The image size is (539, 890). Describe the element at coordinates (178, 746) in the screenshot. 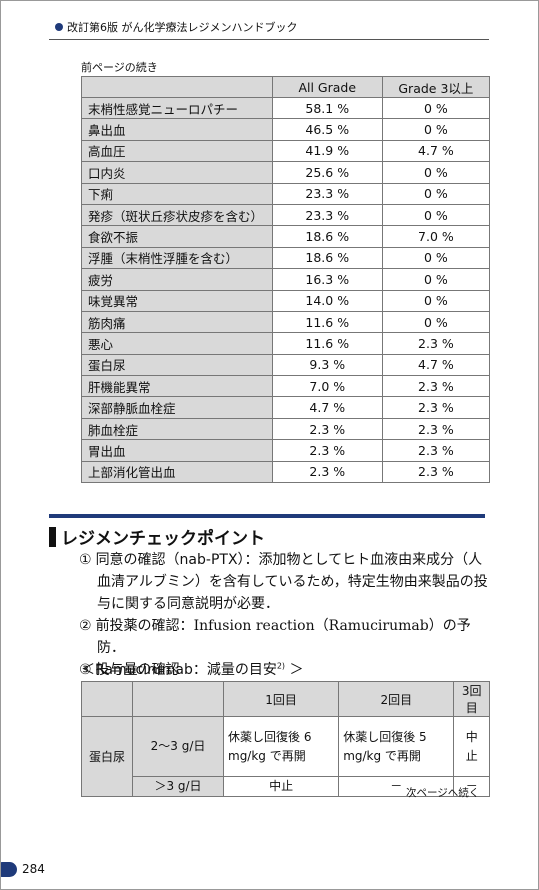

I see `threshold: 2～3 g/日` at that location.